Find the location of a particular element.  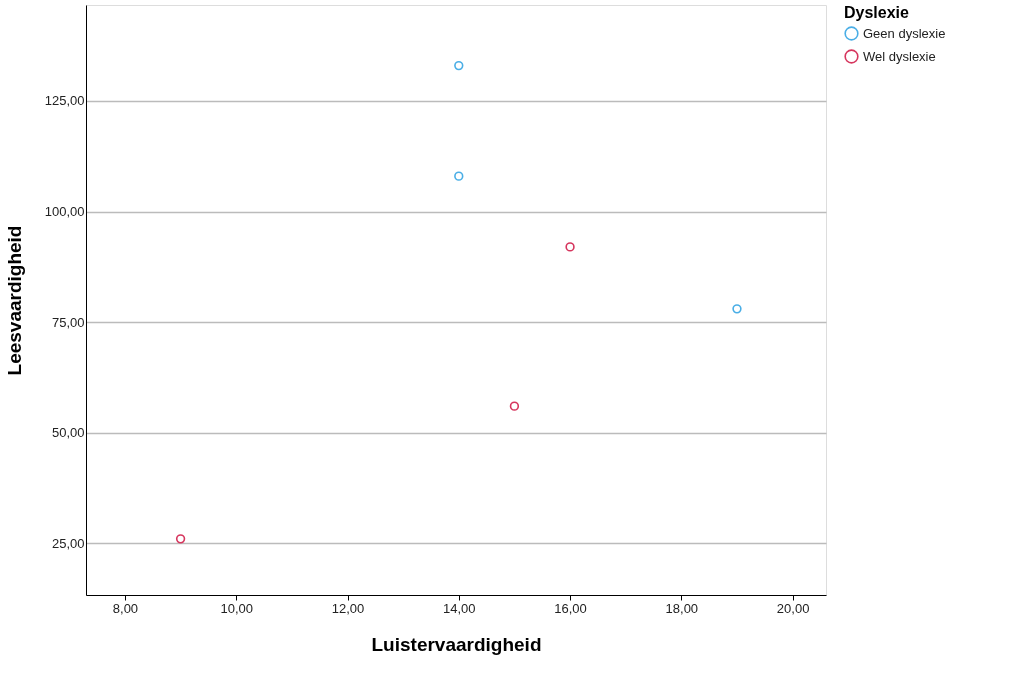

x-axis-title: Luistervaardigheid is located at coordinates (456, 644).